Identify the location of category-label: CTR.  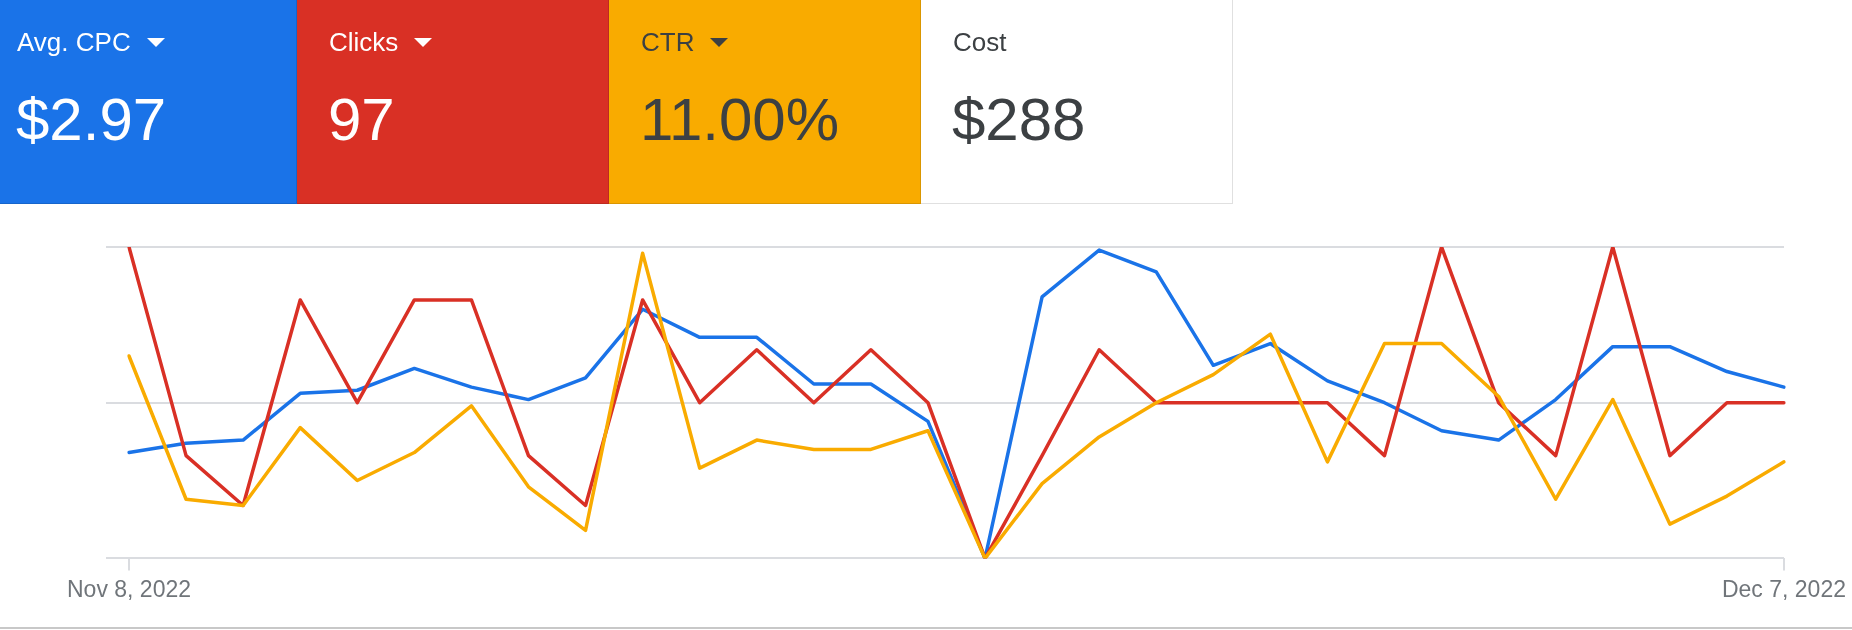
(668, 42).